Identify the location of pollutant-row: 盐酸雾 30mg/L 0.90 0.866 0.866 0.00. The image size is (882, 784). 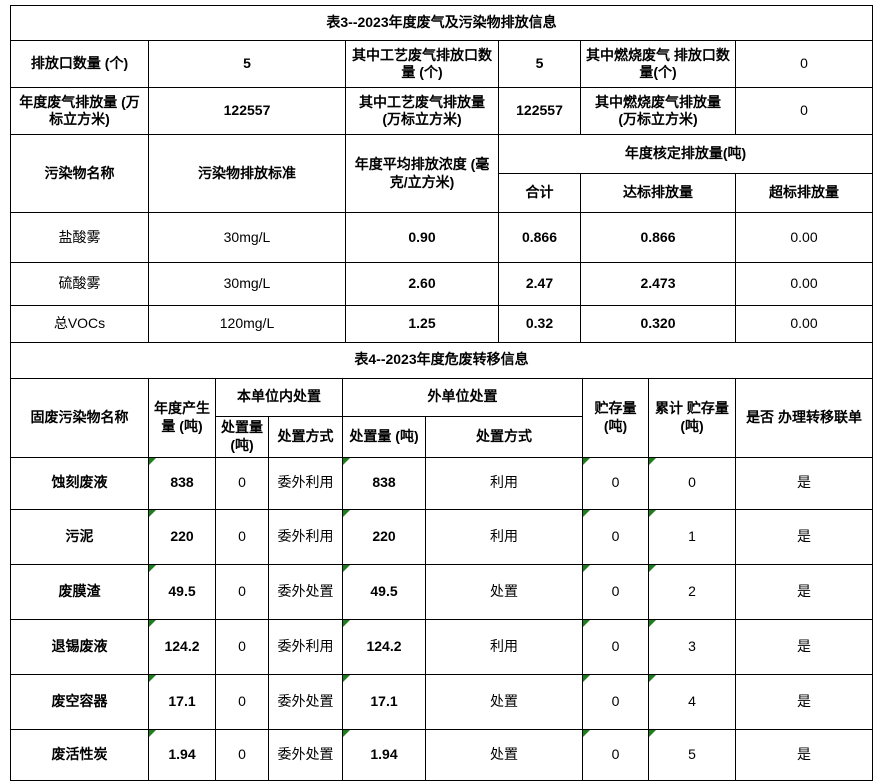
(442, 237).